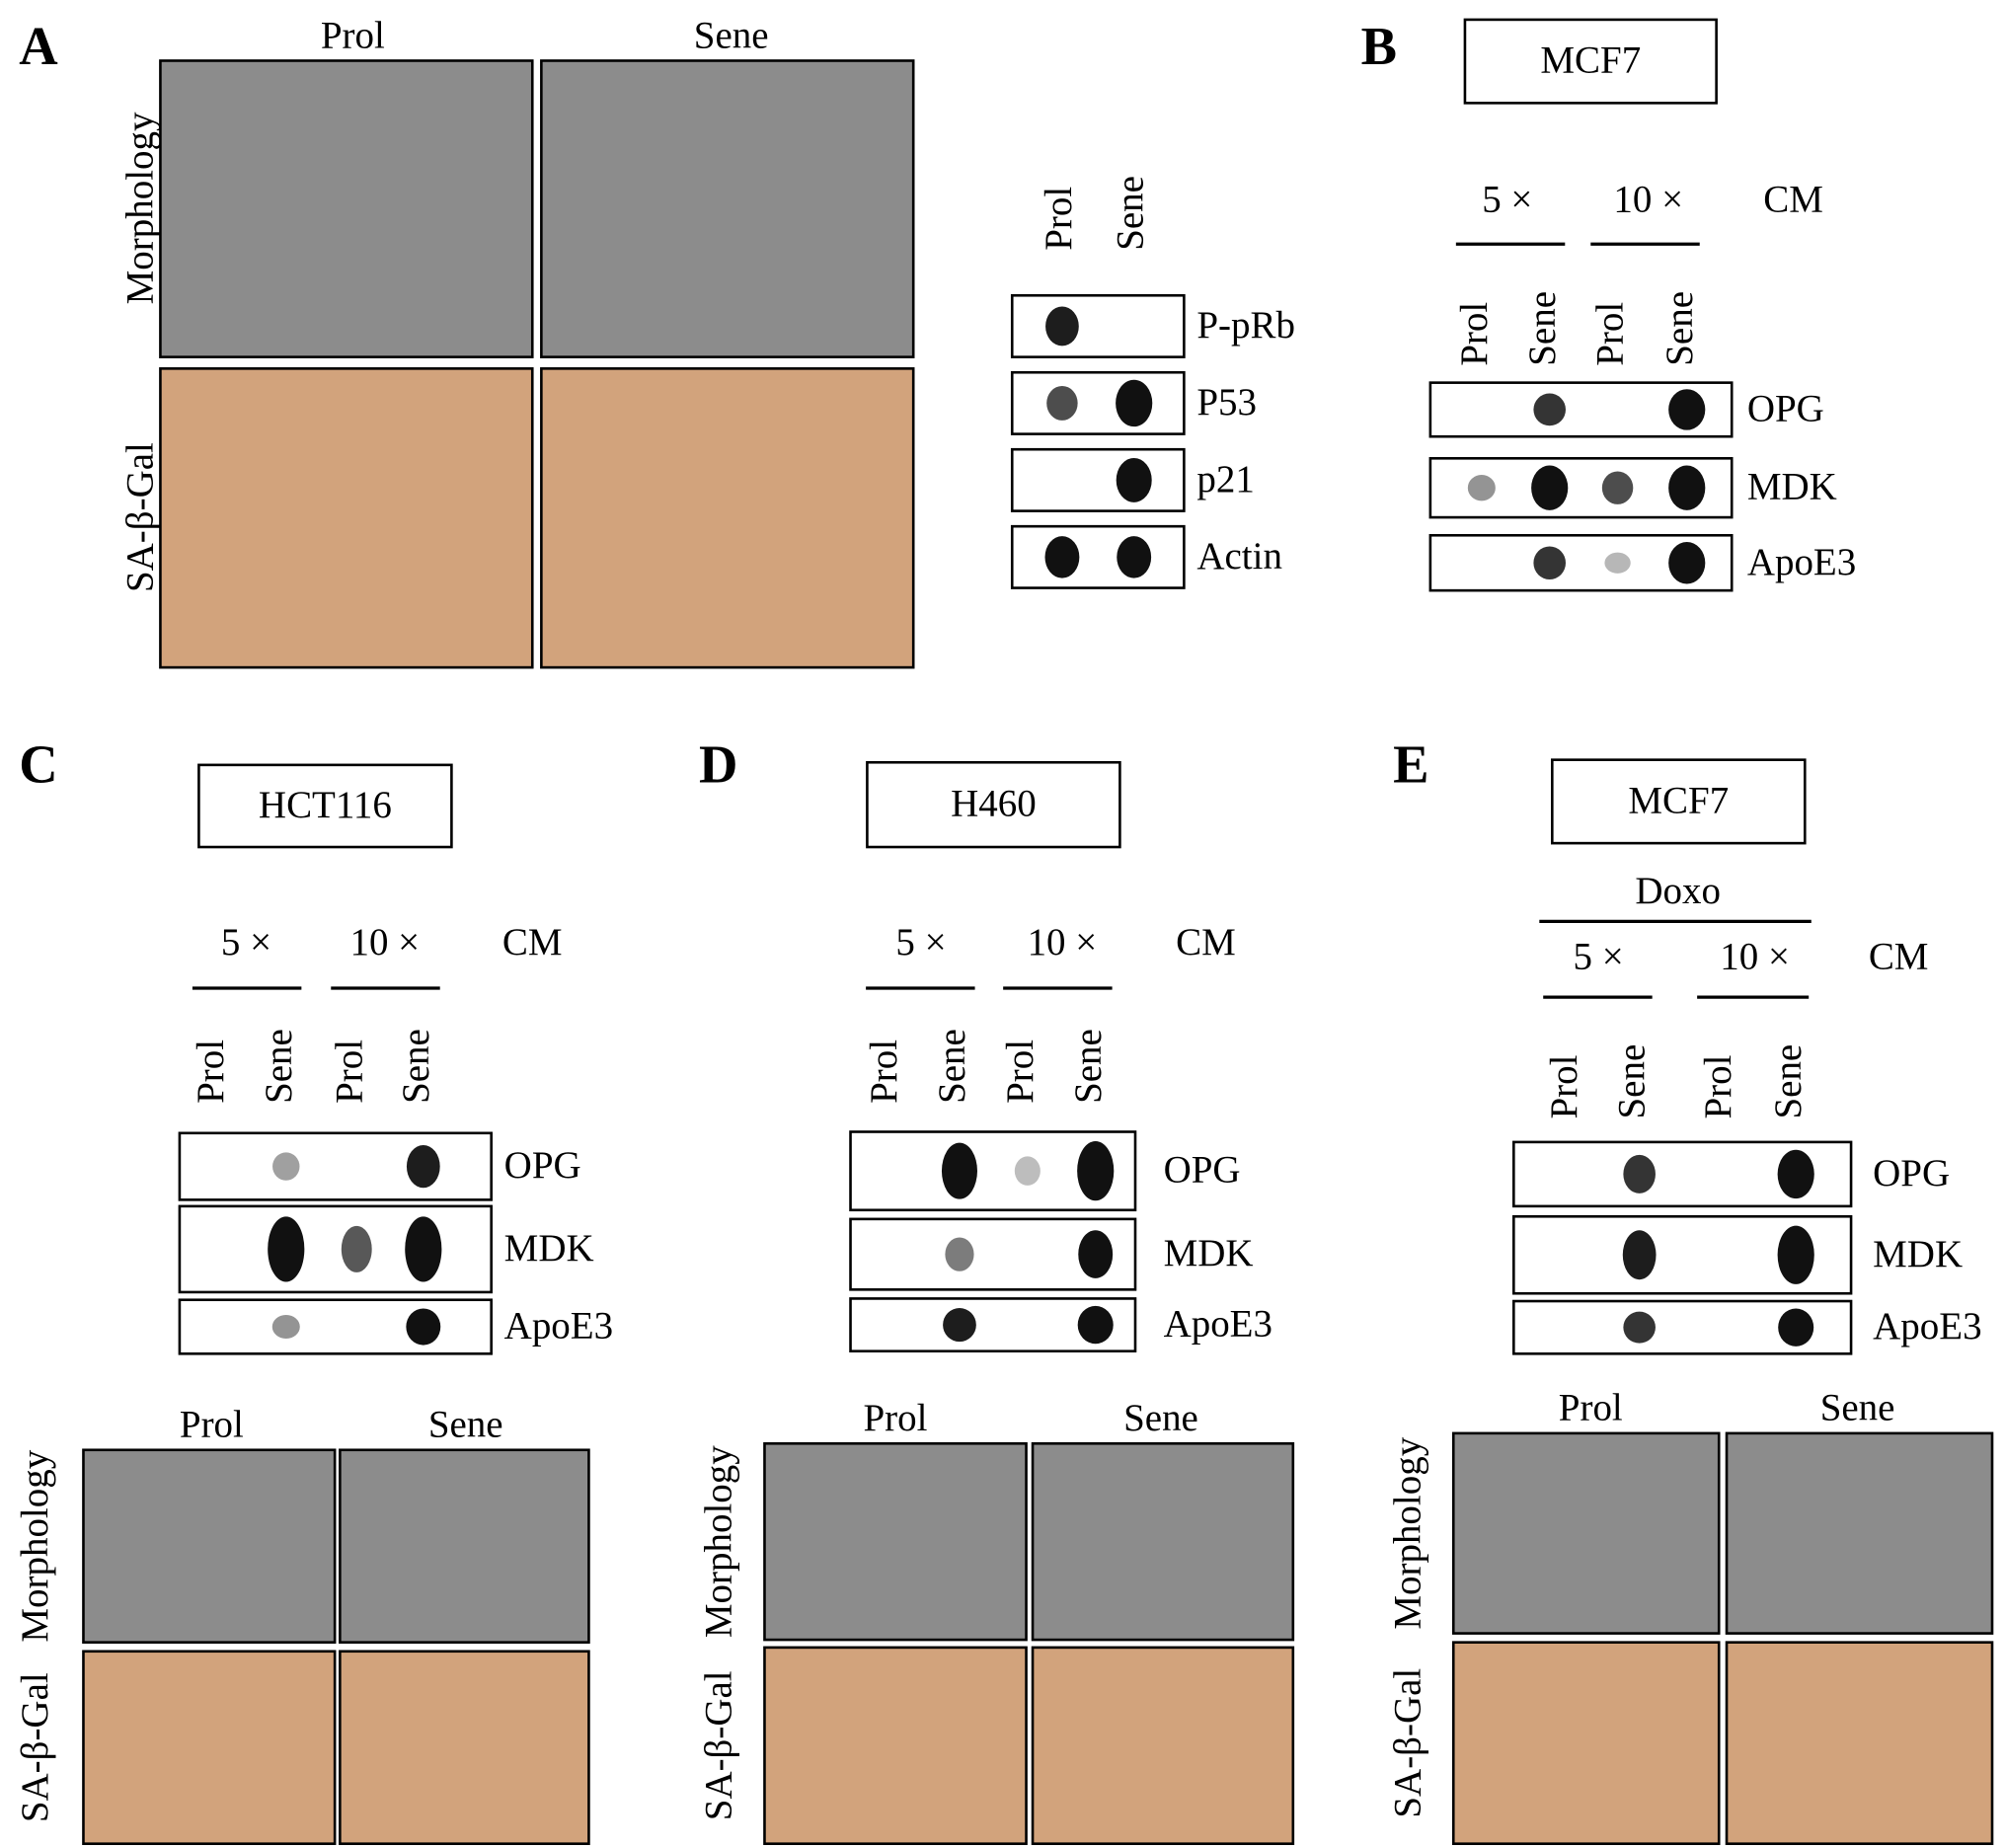 Image resolution: width=2005 pixels, height=1848 pixels. What do you see at coordinates (1245, 325) in the screenshot?
I see `blot-label: P-pRb` at bounding box center [1245, 325].